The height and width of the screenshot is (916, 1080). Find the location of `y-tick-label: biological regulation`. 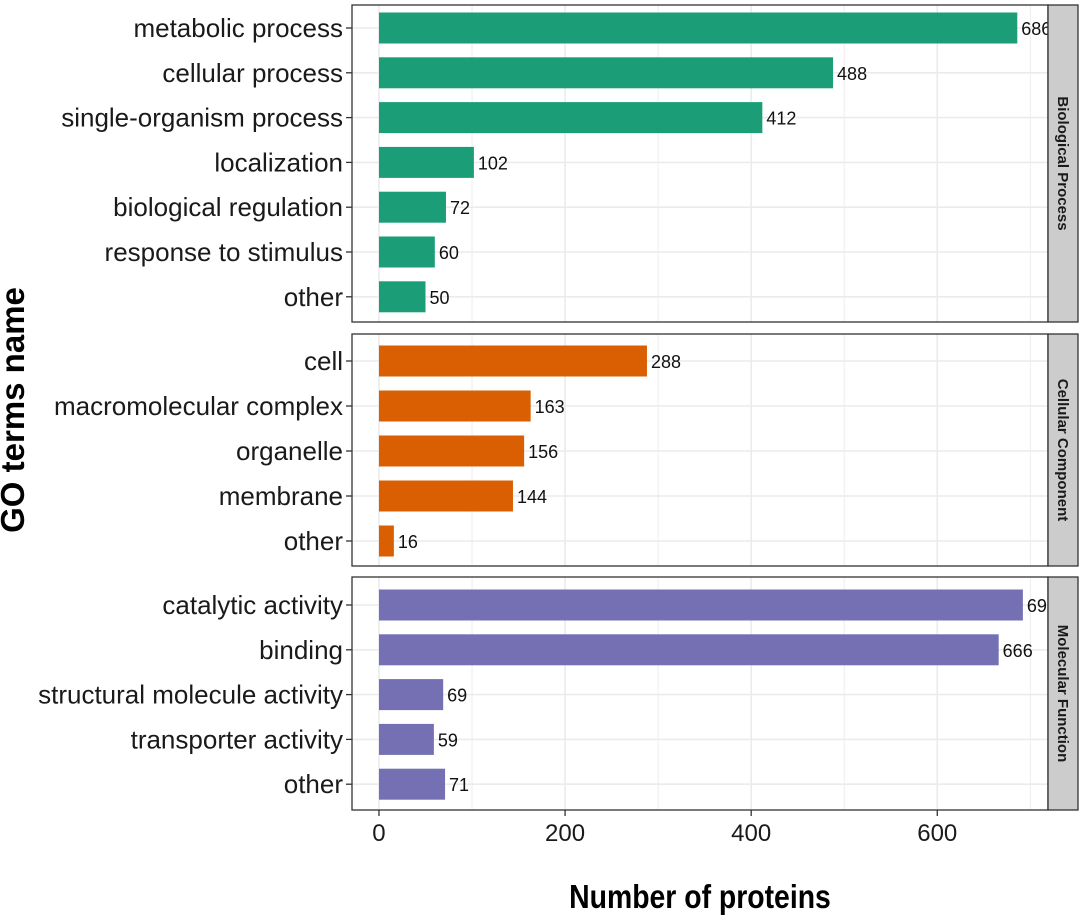

y-tick-label: biological regulation is located at coordinates (228, 207).